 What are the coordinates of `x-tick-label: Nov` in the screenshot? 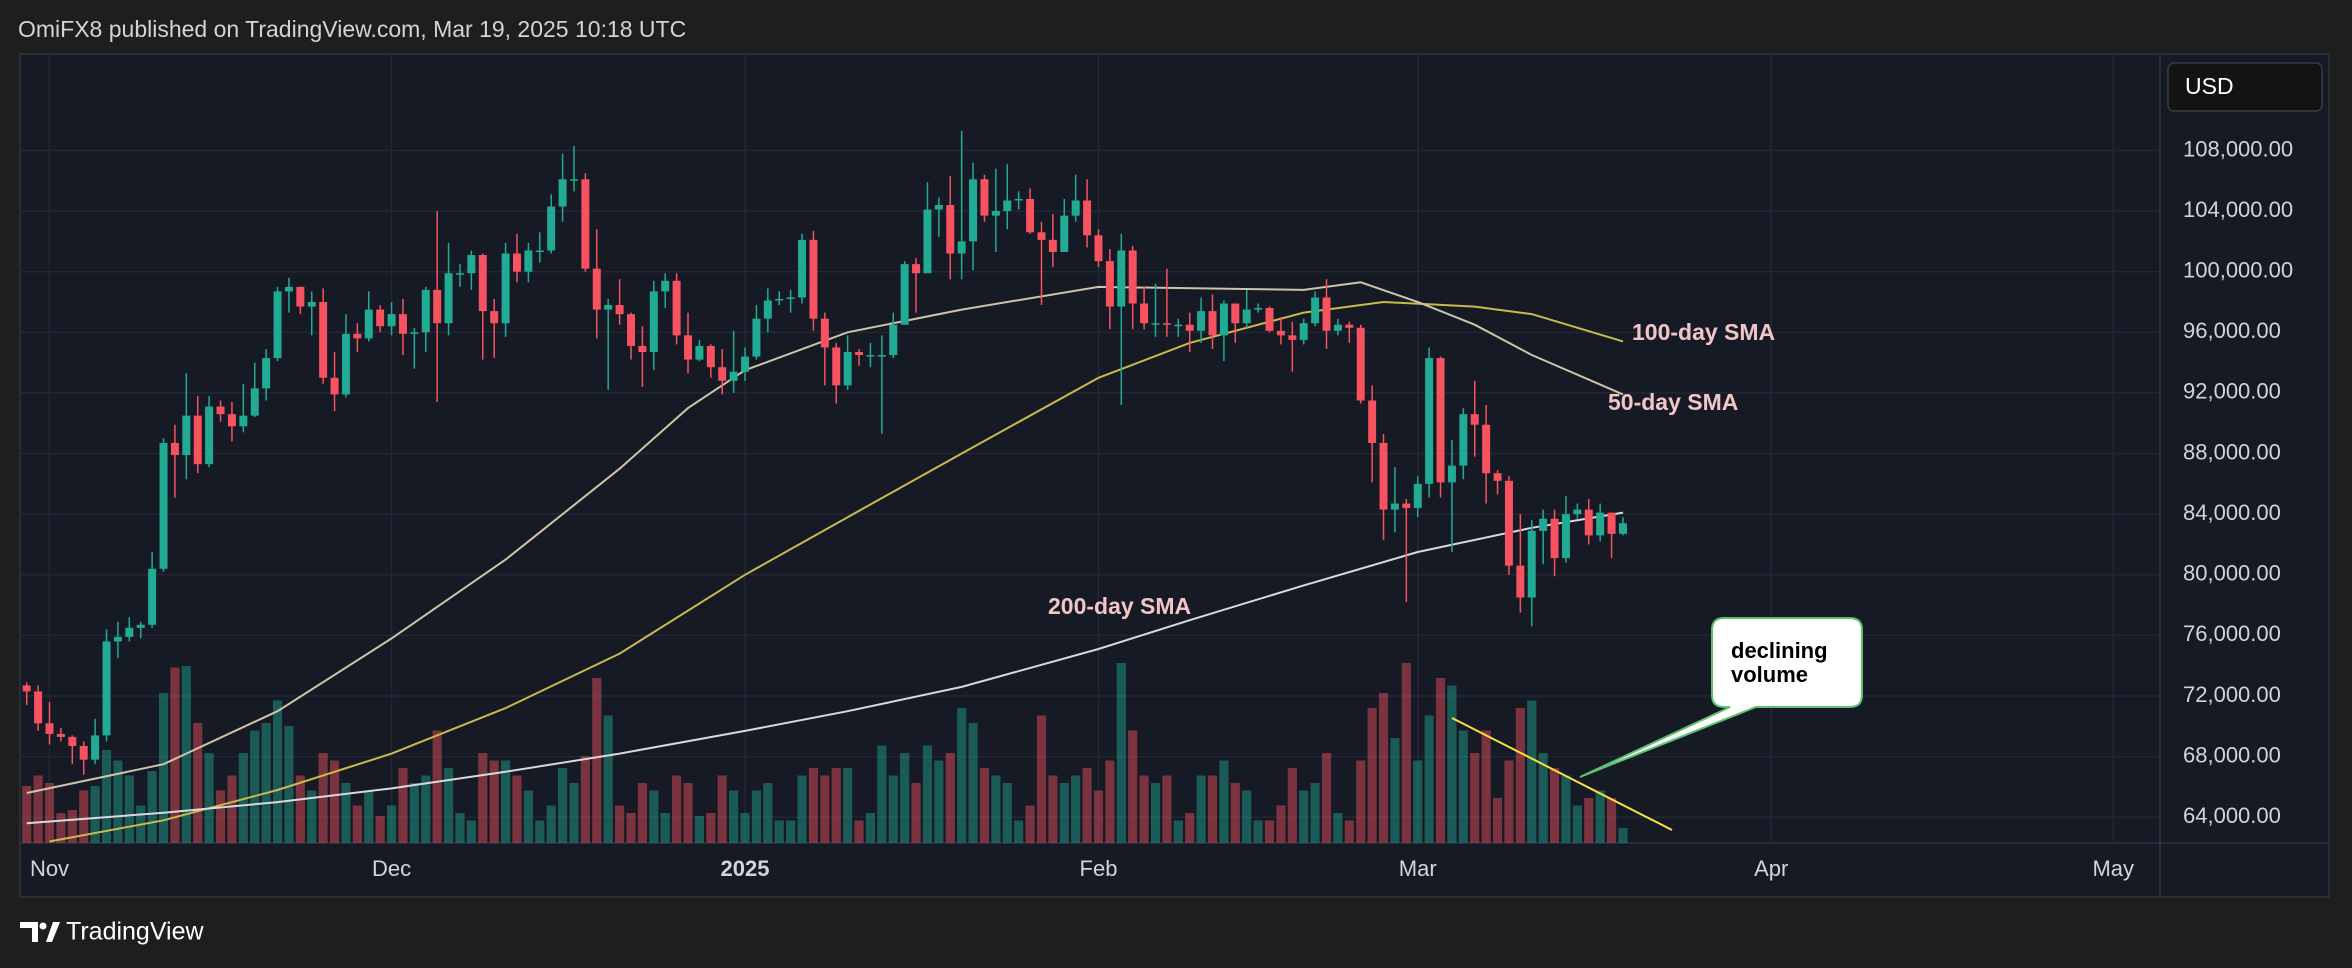 It's located at (49, 868).